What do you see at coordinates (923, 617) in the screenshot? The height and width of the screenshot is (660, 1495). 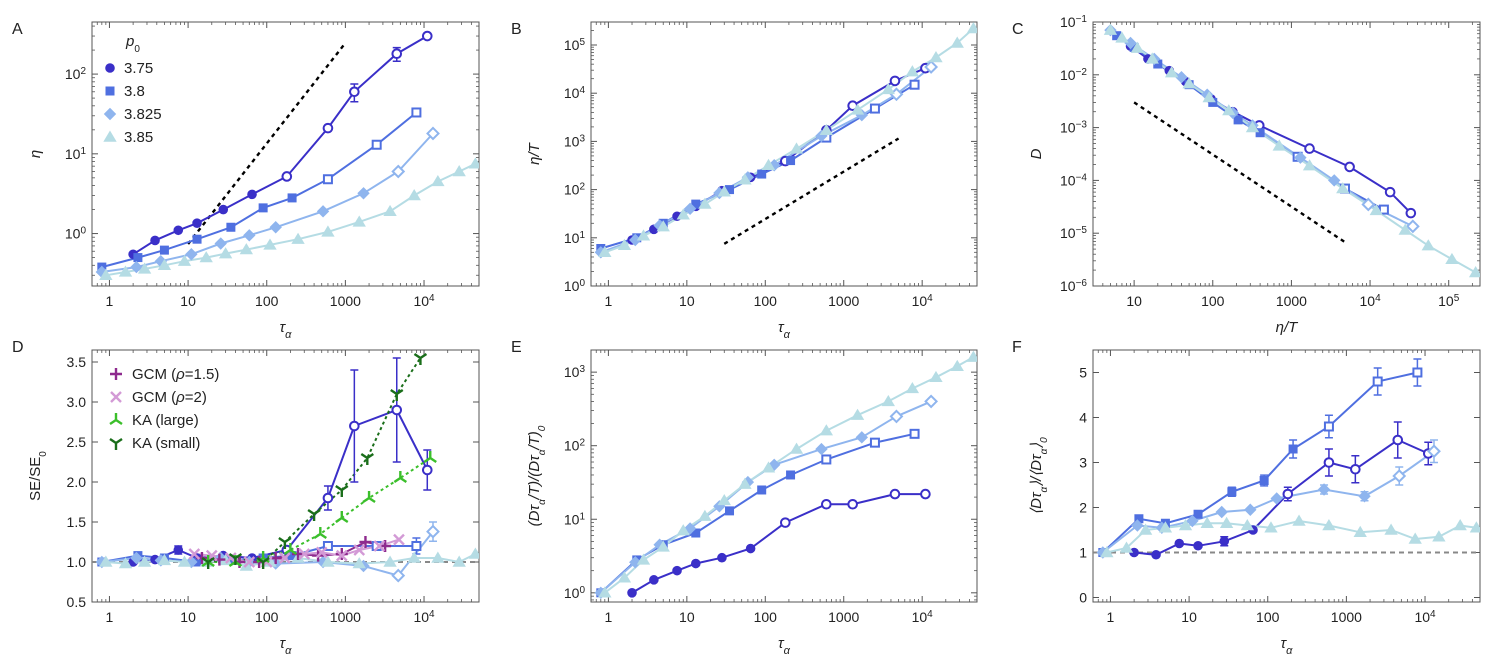 I see `x-tick-label: 10⁴` at bounding box center [923, 617].